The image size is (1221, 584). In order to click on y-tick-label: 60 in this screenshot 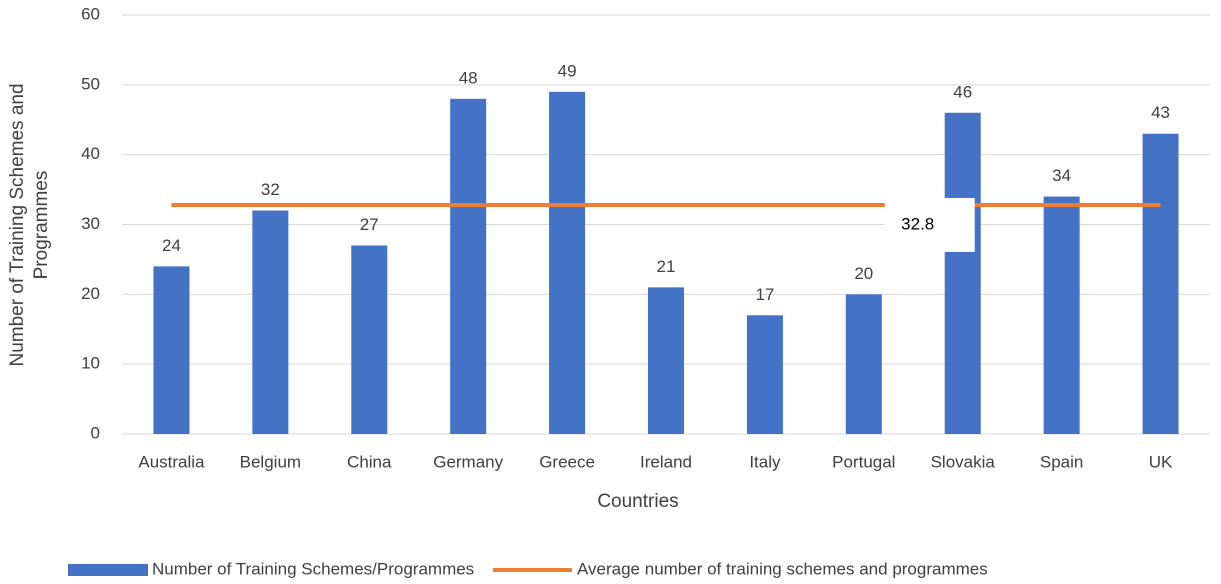, I will do `click(90, 13)`.